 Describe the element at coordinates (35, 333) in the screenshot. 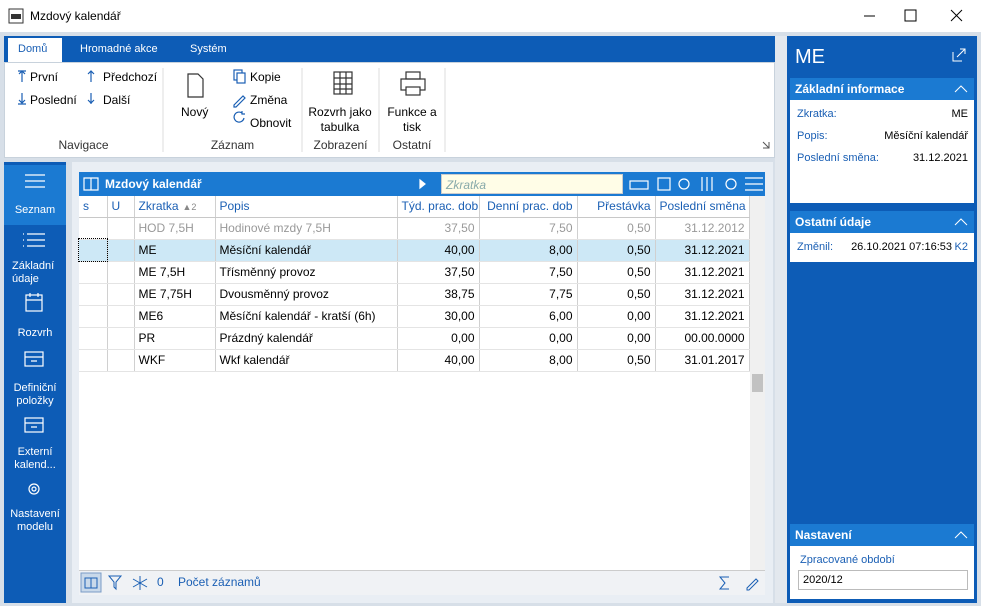

I see `sidebar-item: Rozvrh` at that location.